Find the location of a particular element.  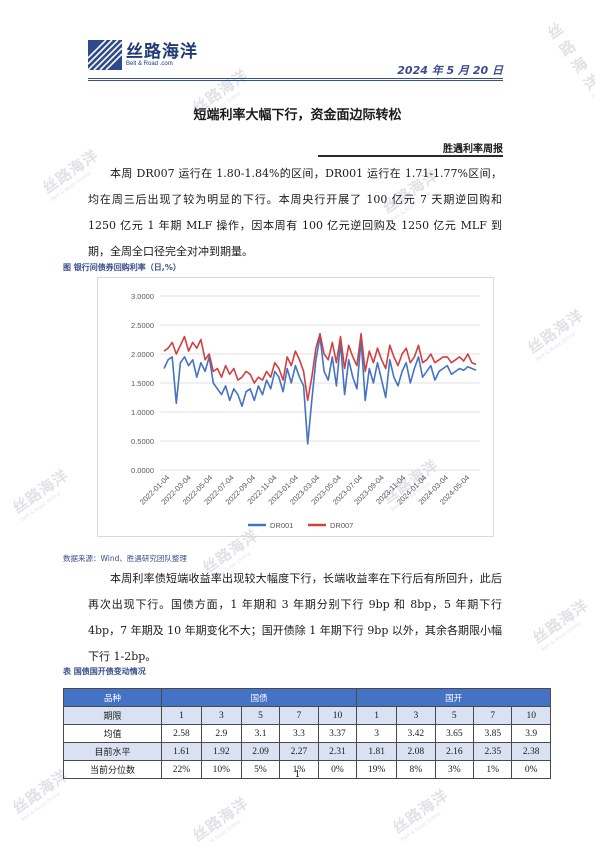

y-tick-label: 1.5000 is located at coordinates (142, 383).